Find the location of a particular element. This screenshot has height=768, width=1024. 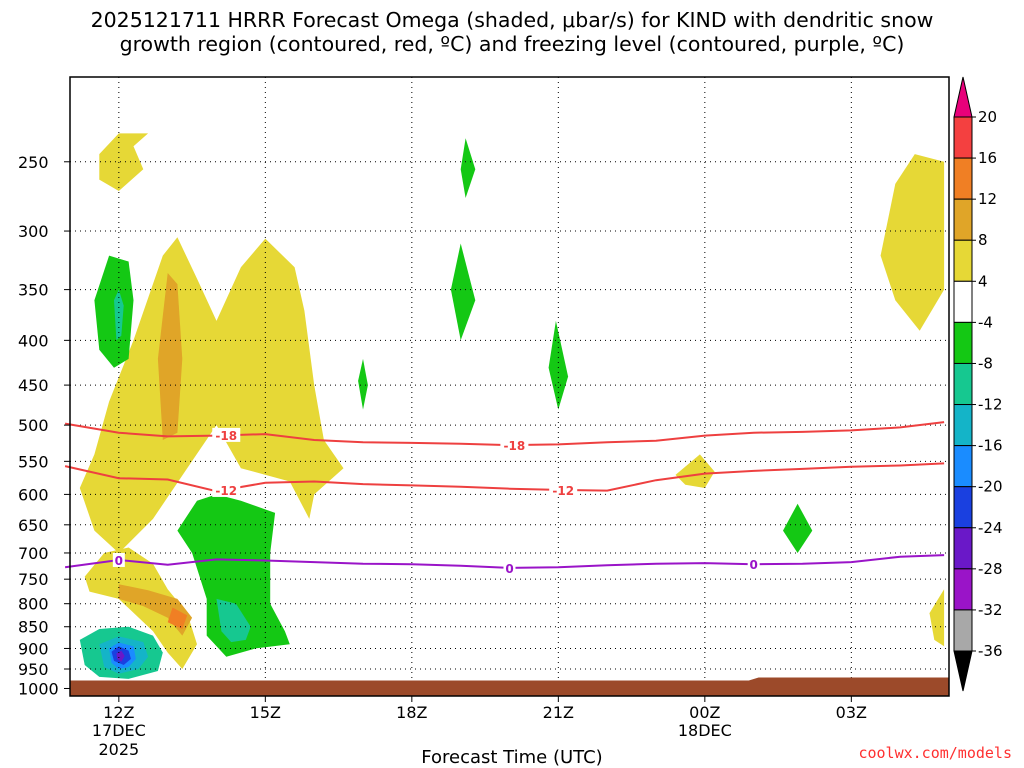

colorbar-label-12: -32 is located at coordinates (990, 610).